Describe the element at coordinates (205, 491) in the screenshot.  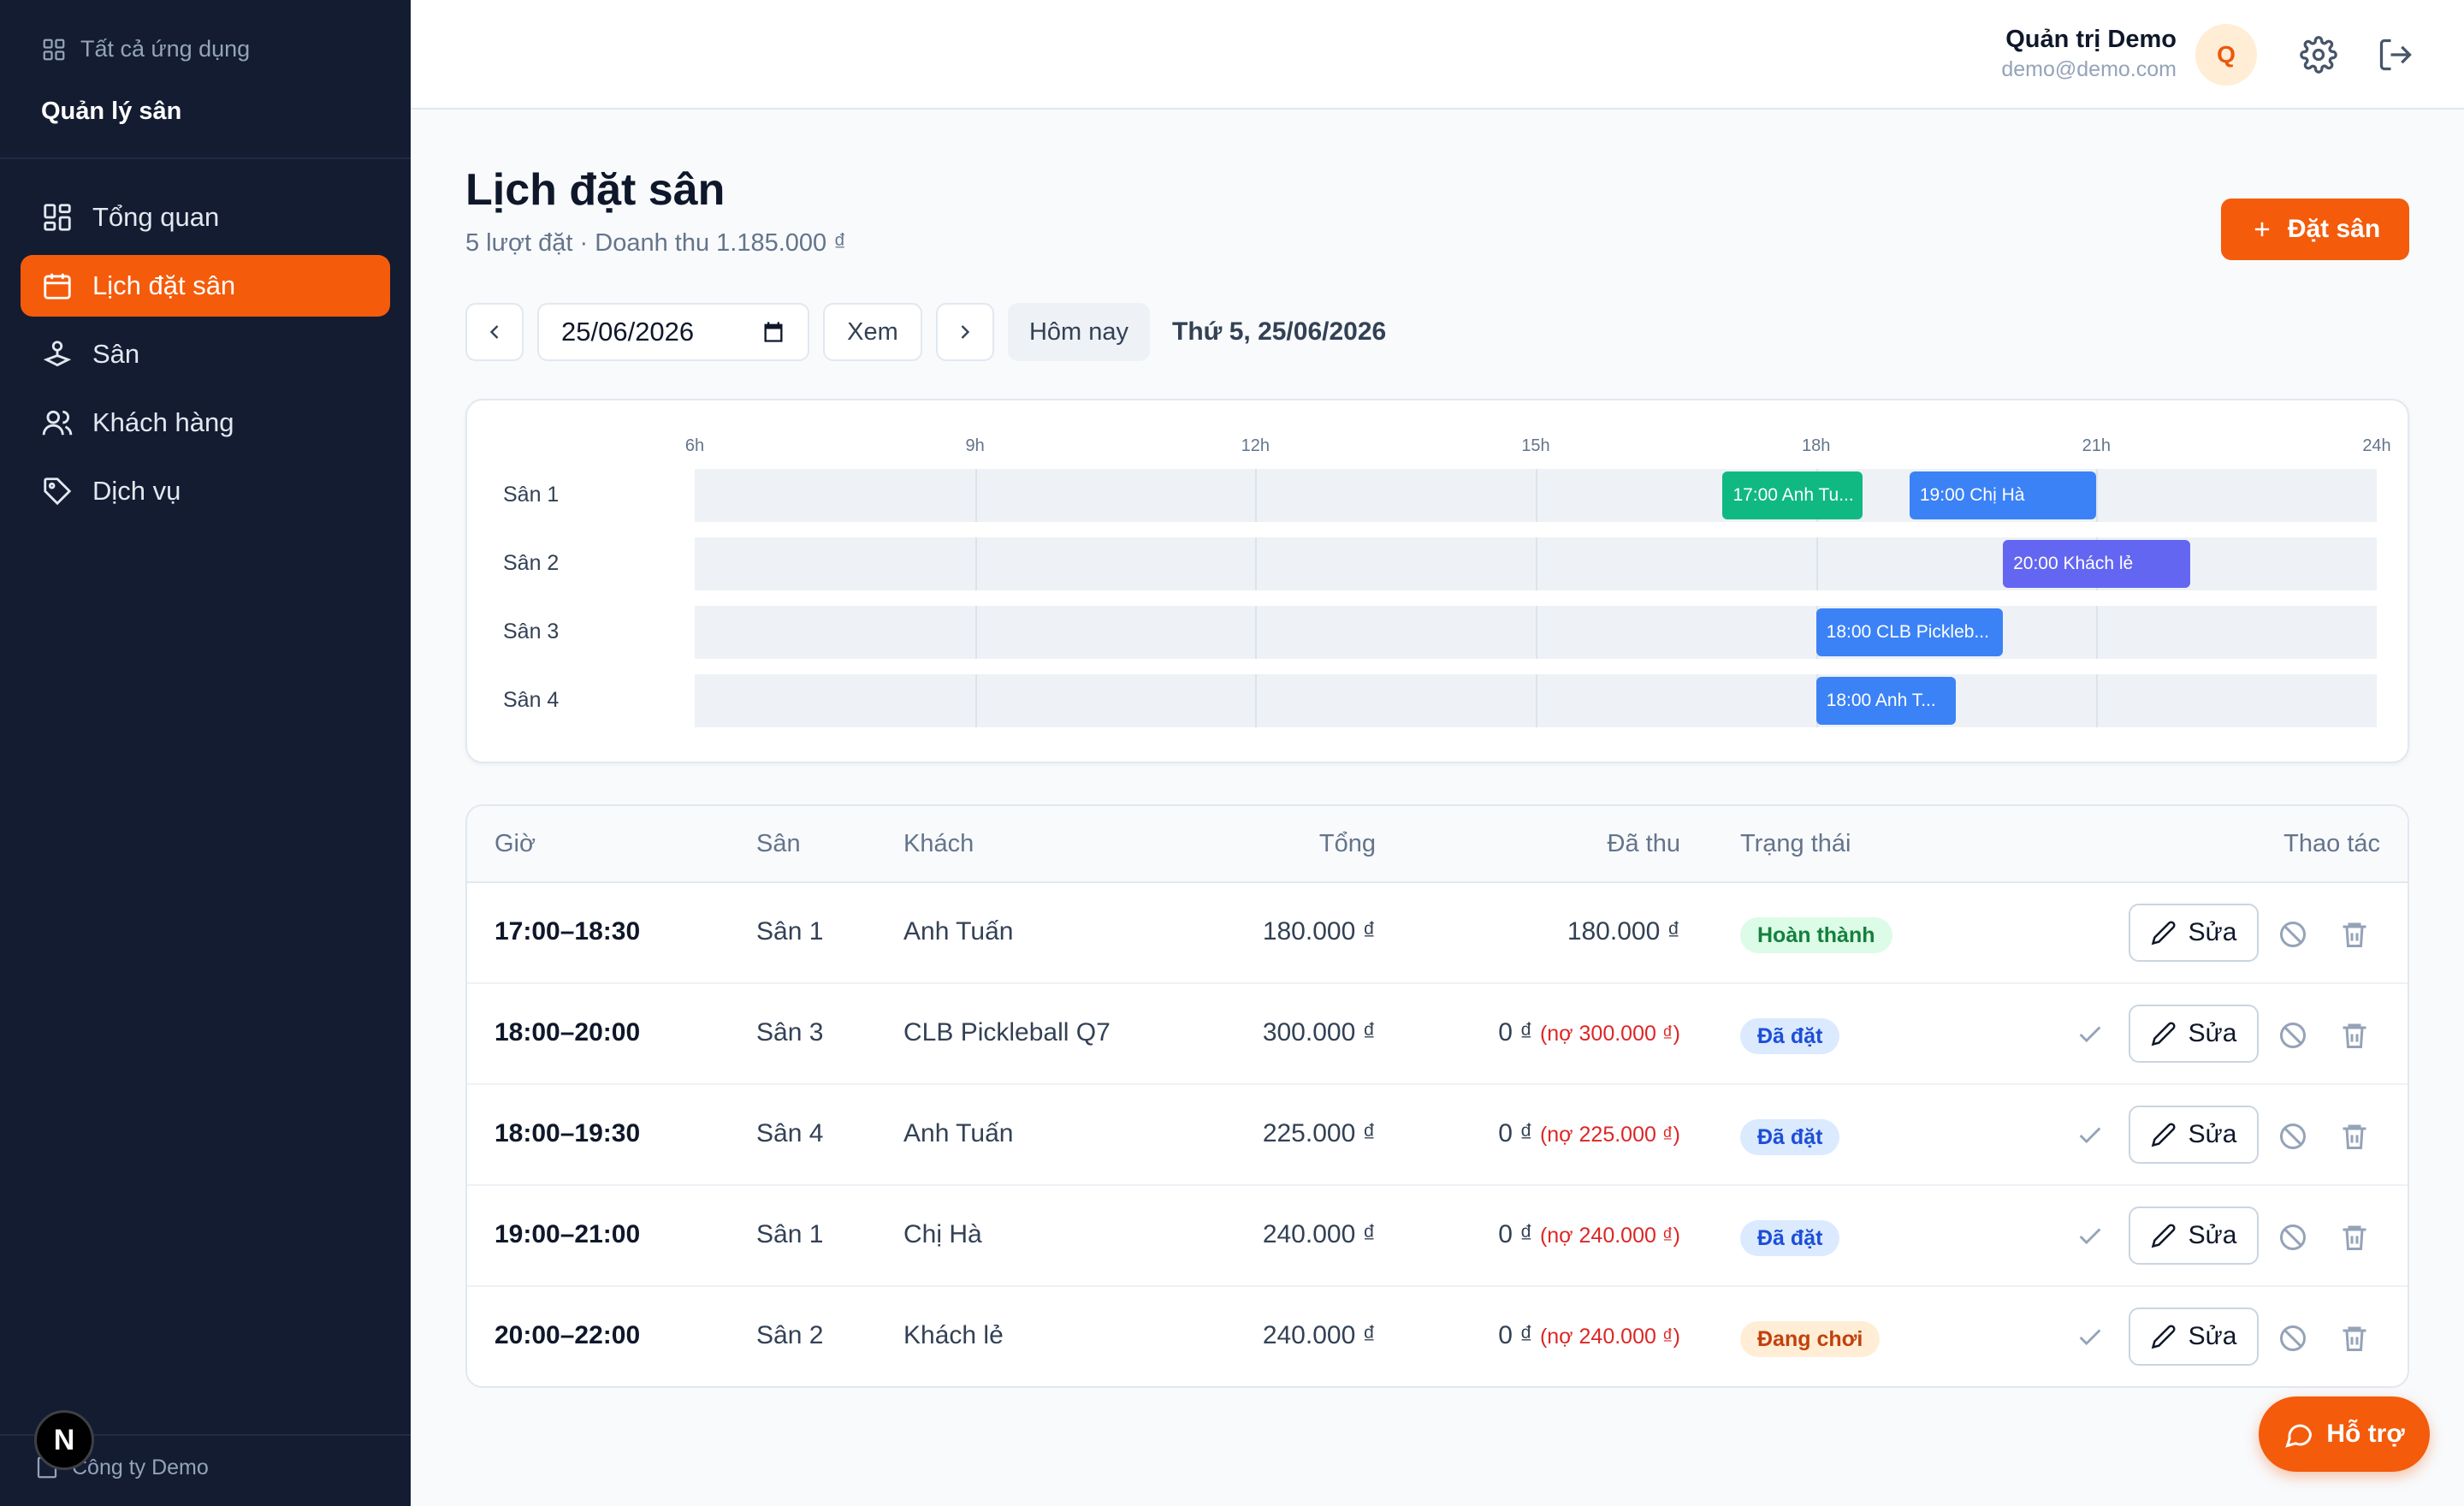
I see `sidebar-item-services: Dịch vụ` at that location.